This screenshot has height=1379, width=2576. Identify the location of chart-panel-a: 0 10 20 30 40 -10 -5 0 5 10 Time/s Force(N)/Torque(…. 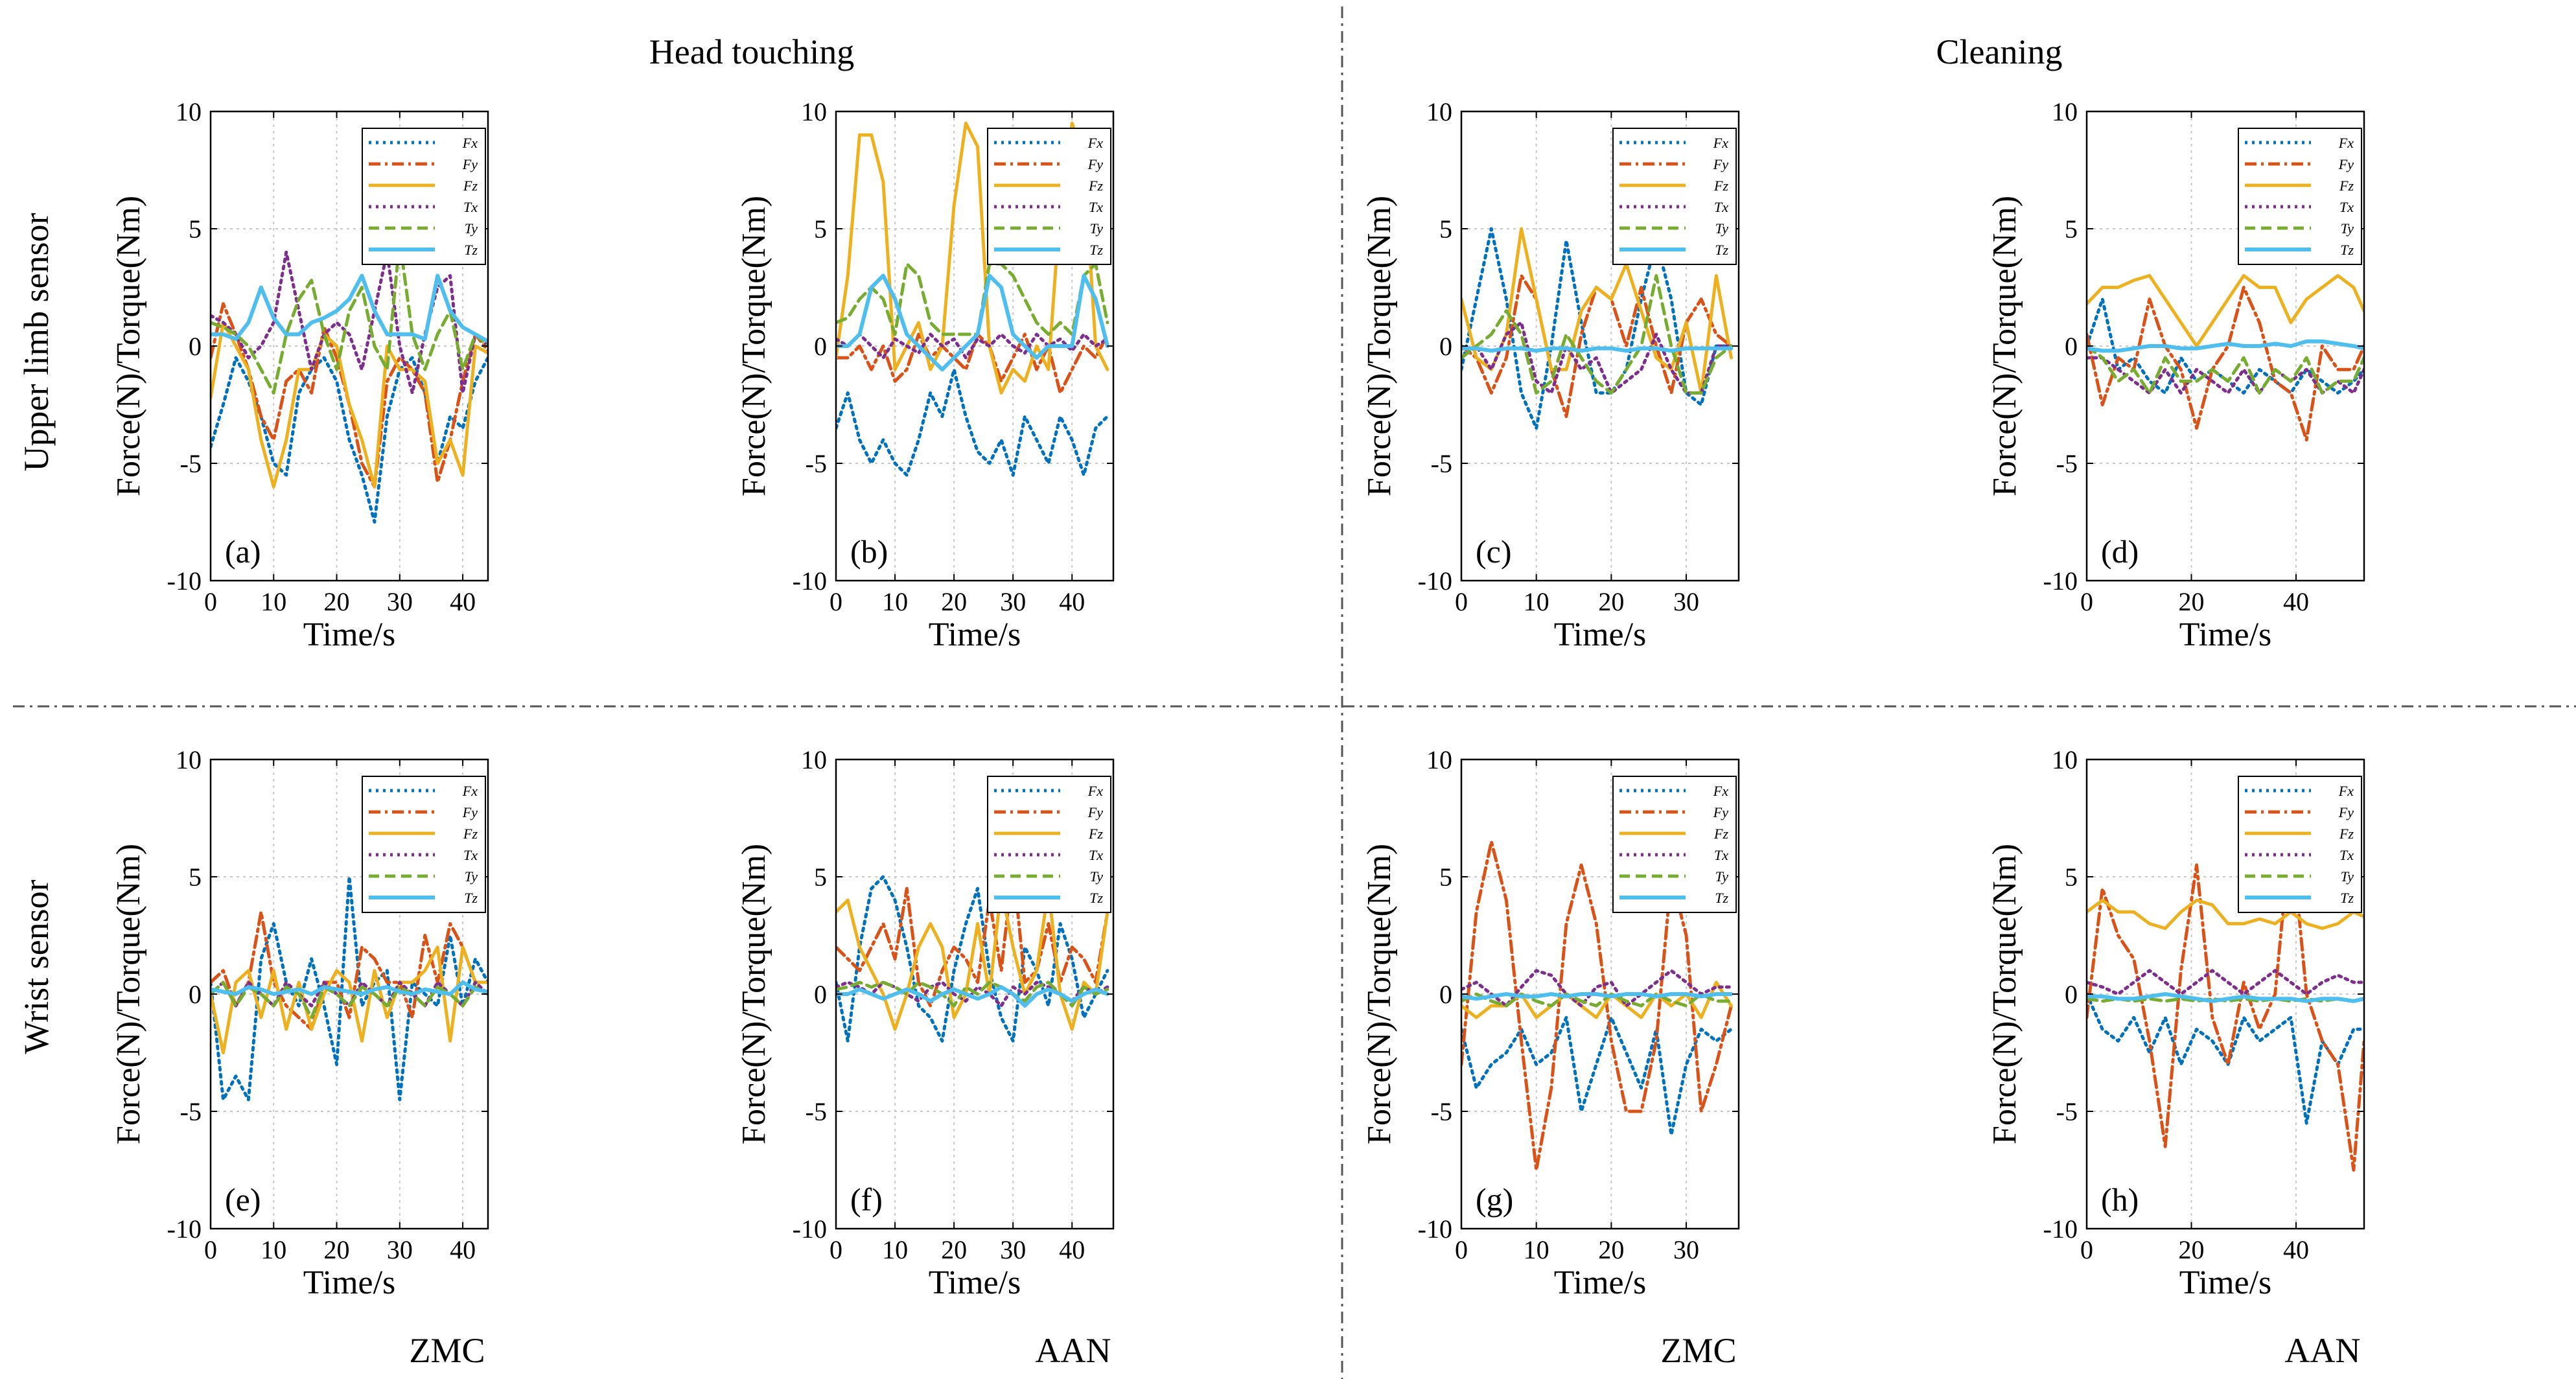
(300, 375).